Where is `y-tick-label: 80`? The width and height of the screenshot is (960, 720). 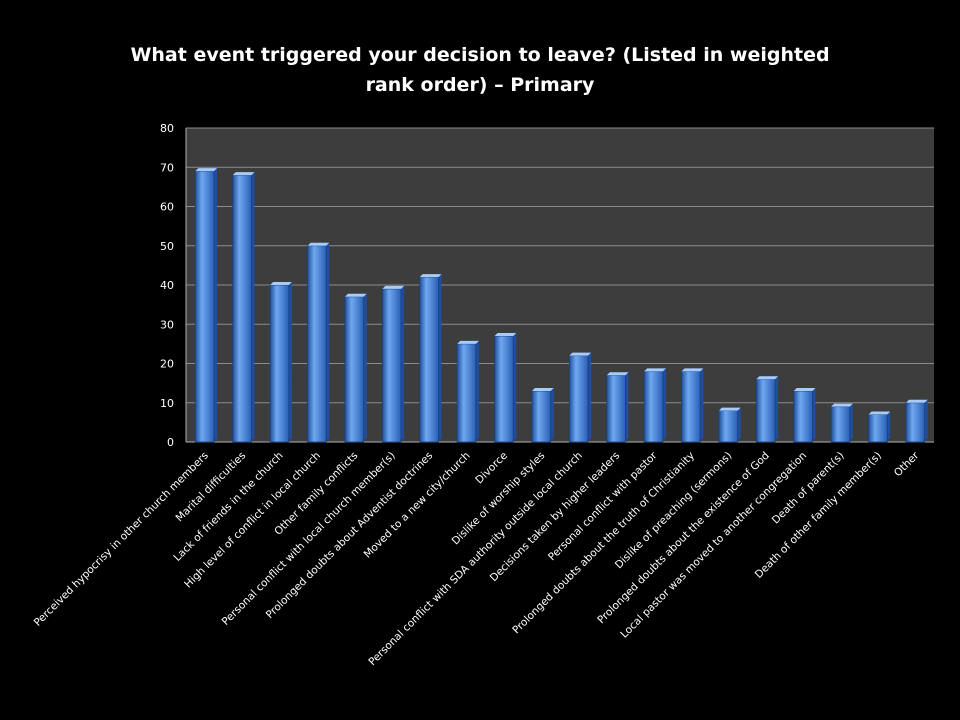 y-tick-label: 80 is located at coordinates (167, 128).